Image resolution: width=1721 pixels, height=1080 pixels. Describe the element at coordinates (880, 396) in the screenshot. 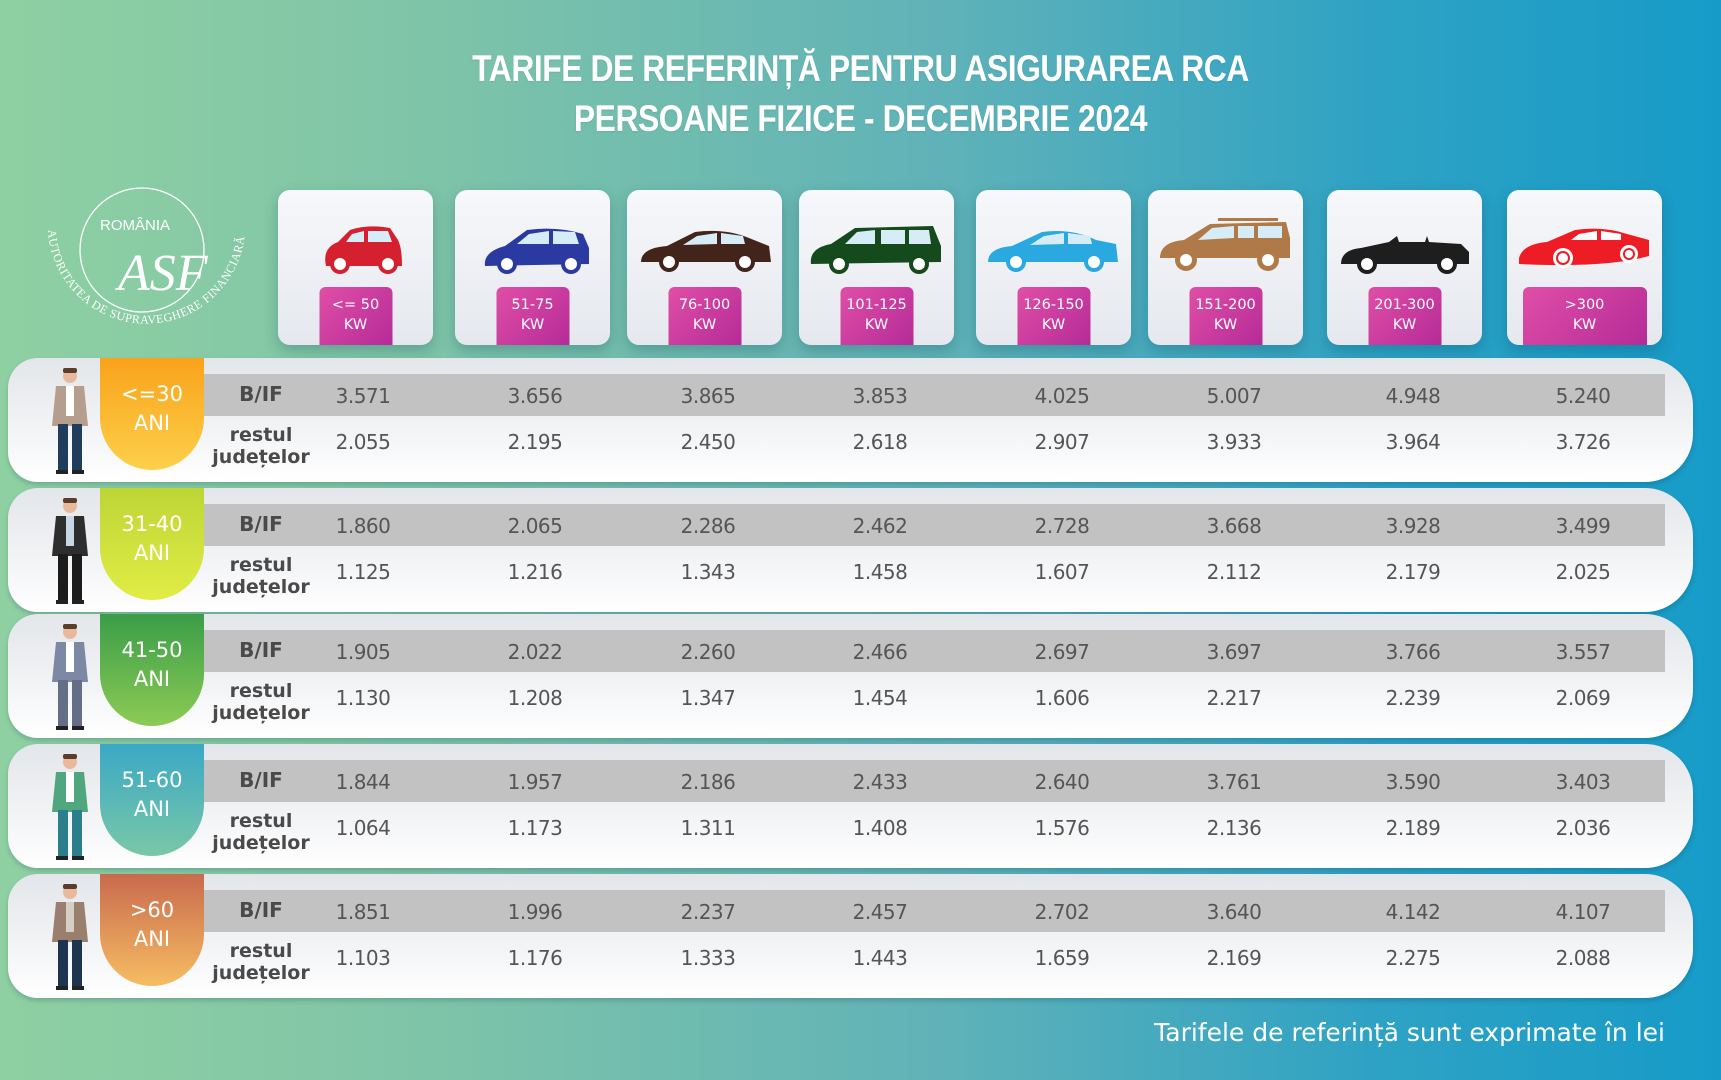

I see `bif-rate-cell: 3.853` at that location.